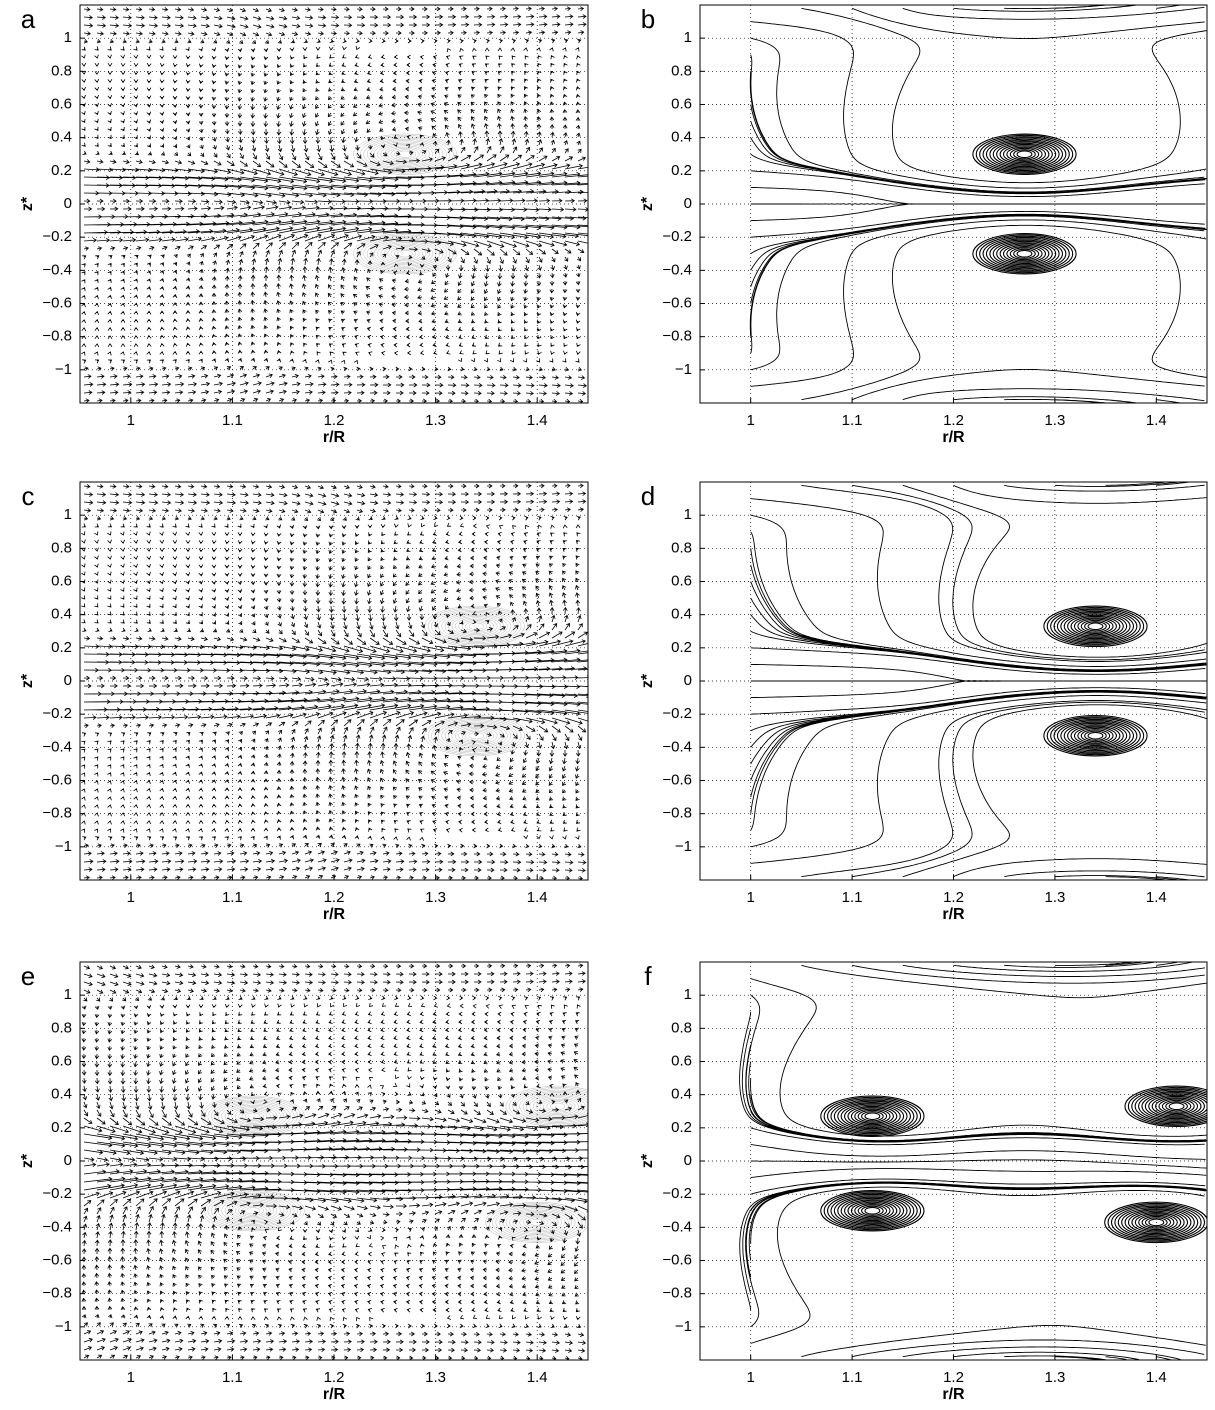  Describe the element at coordinates (648, 976) in the screenshot. I see `panel-label: f` at that location.